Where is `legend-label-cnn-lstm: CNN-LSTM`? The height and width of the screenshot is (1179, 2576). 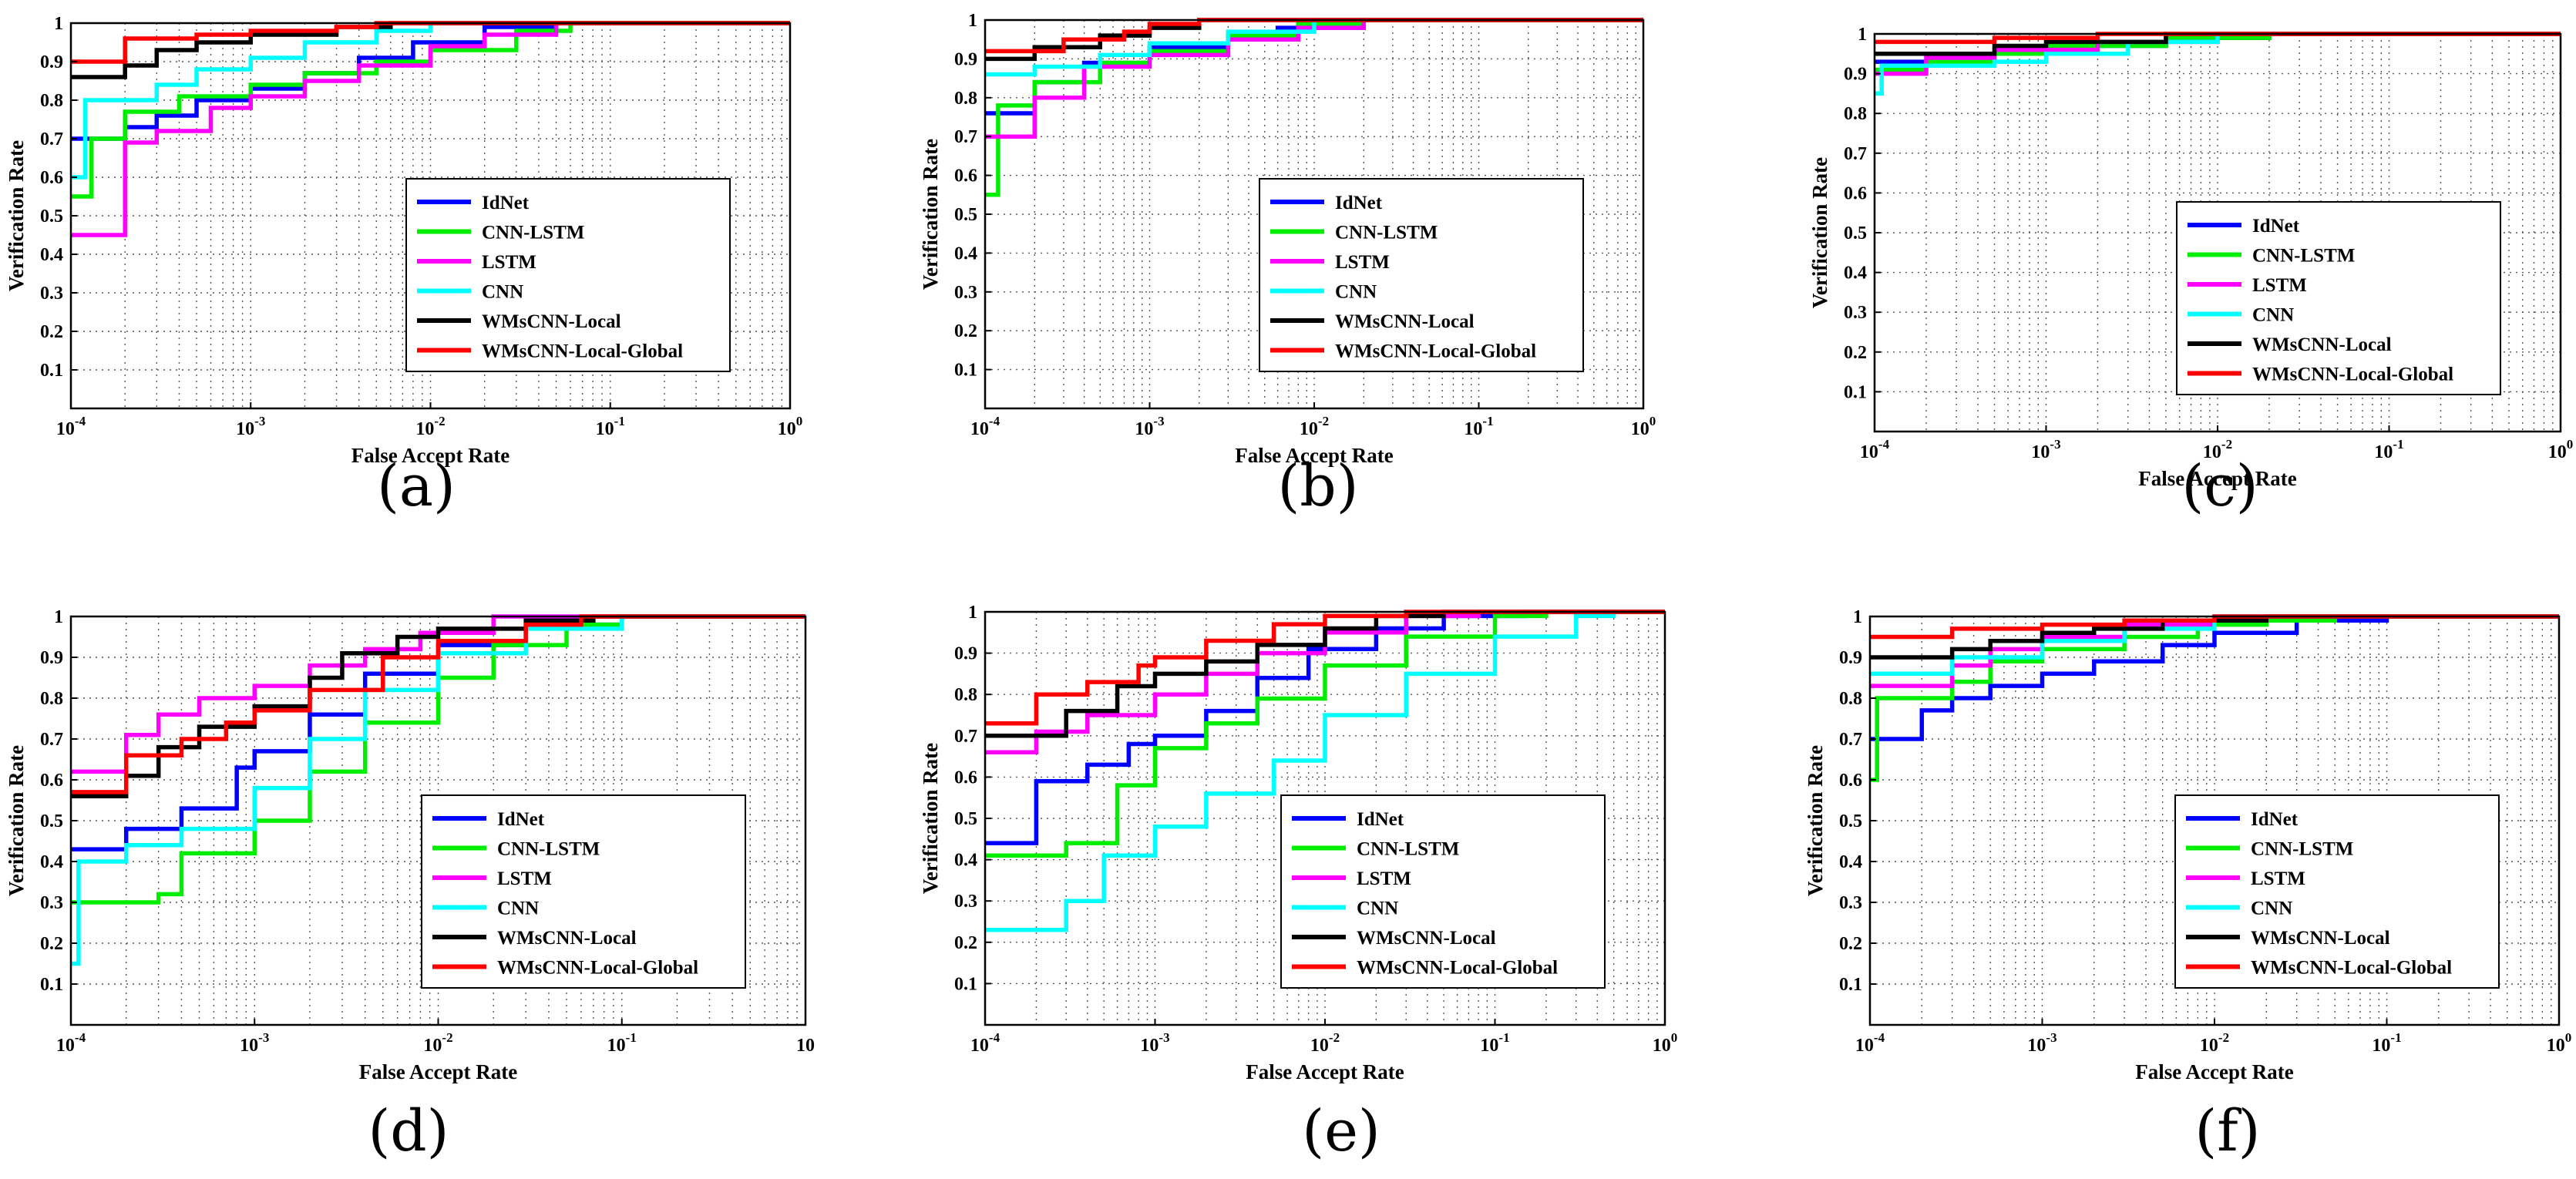
legend-label-cnn-lstm: CNN-LSTM is located at coordinates (548, 849).